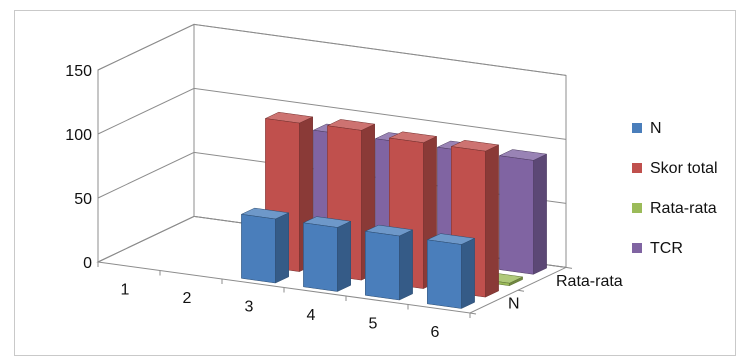 The height and width of the screenshot is (364, 753). What do you see at coordinates (146, 143) in the screenshot?
I see `side-wall` at bounding box center [146, 143].